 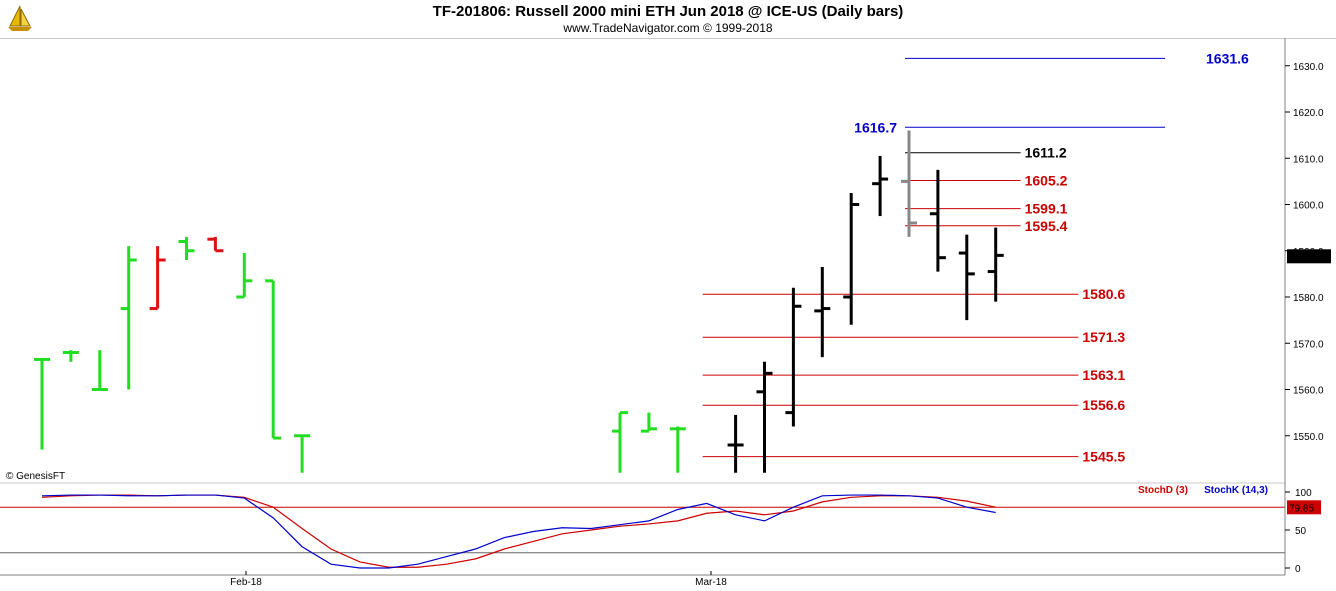 What do you see at coordinates (1308, 437) in the screenshot?
I see `price-tick-label: 1550.0` at bounding box center [1308, 437].